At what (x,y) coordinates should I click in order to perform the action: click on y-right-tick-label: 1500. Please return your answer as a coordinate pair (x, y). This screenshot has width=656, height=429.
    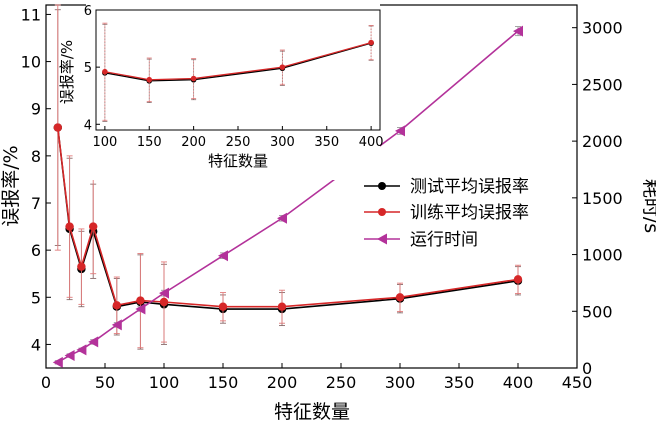
    Looking at the image, I should click on (602, 198).